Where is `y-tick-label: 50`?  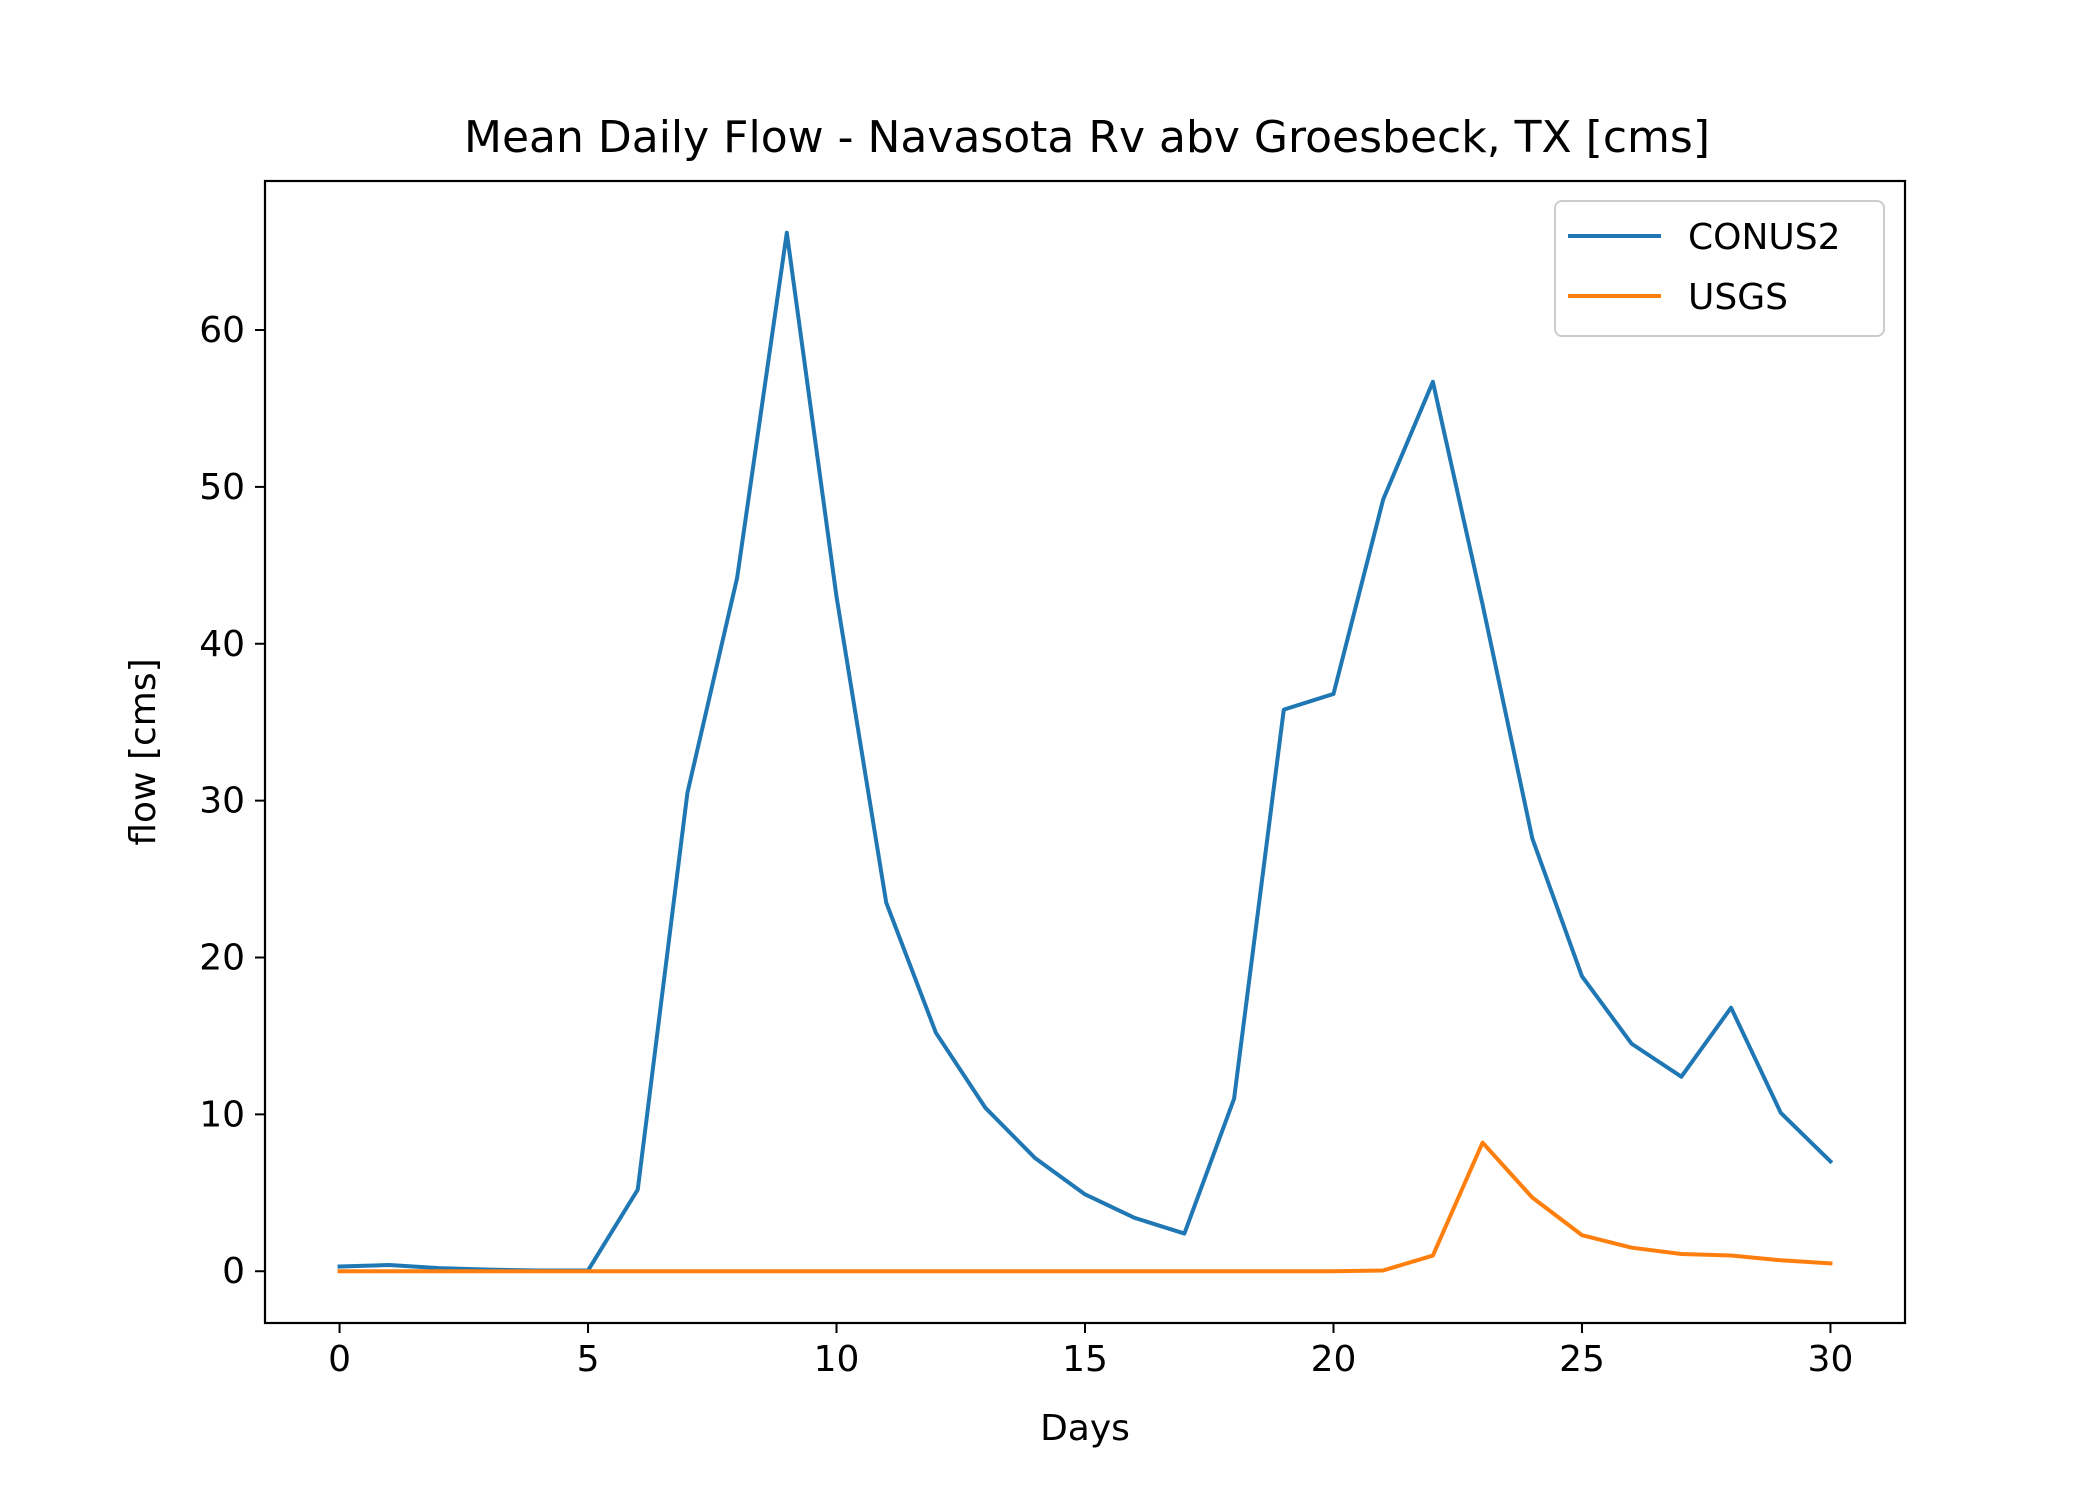 y-tick-label: 50 is located at coordinates (222, 487).